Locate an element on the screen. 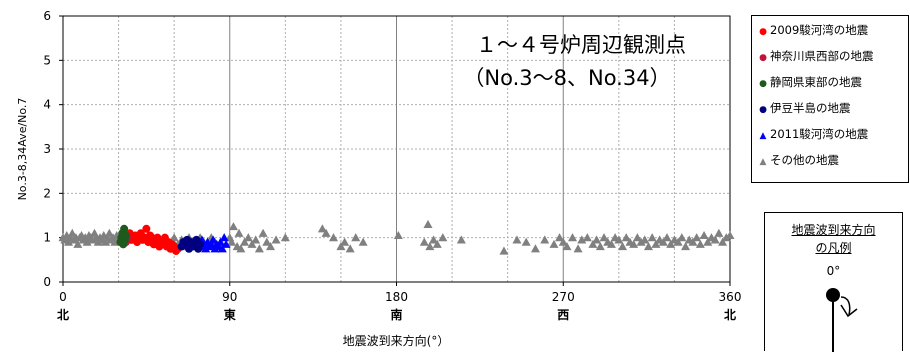 Image resolution: width=910 pixels, height=352 pixels. direction-label: 南 is located at coordinates (396, 314).